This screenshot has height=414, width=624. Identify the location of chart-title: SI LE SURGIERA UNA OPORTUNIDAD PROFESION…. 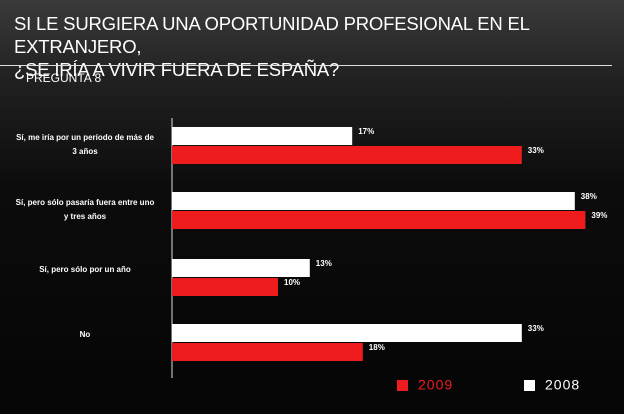
(272, 46).